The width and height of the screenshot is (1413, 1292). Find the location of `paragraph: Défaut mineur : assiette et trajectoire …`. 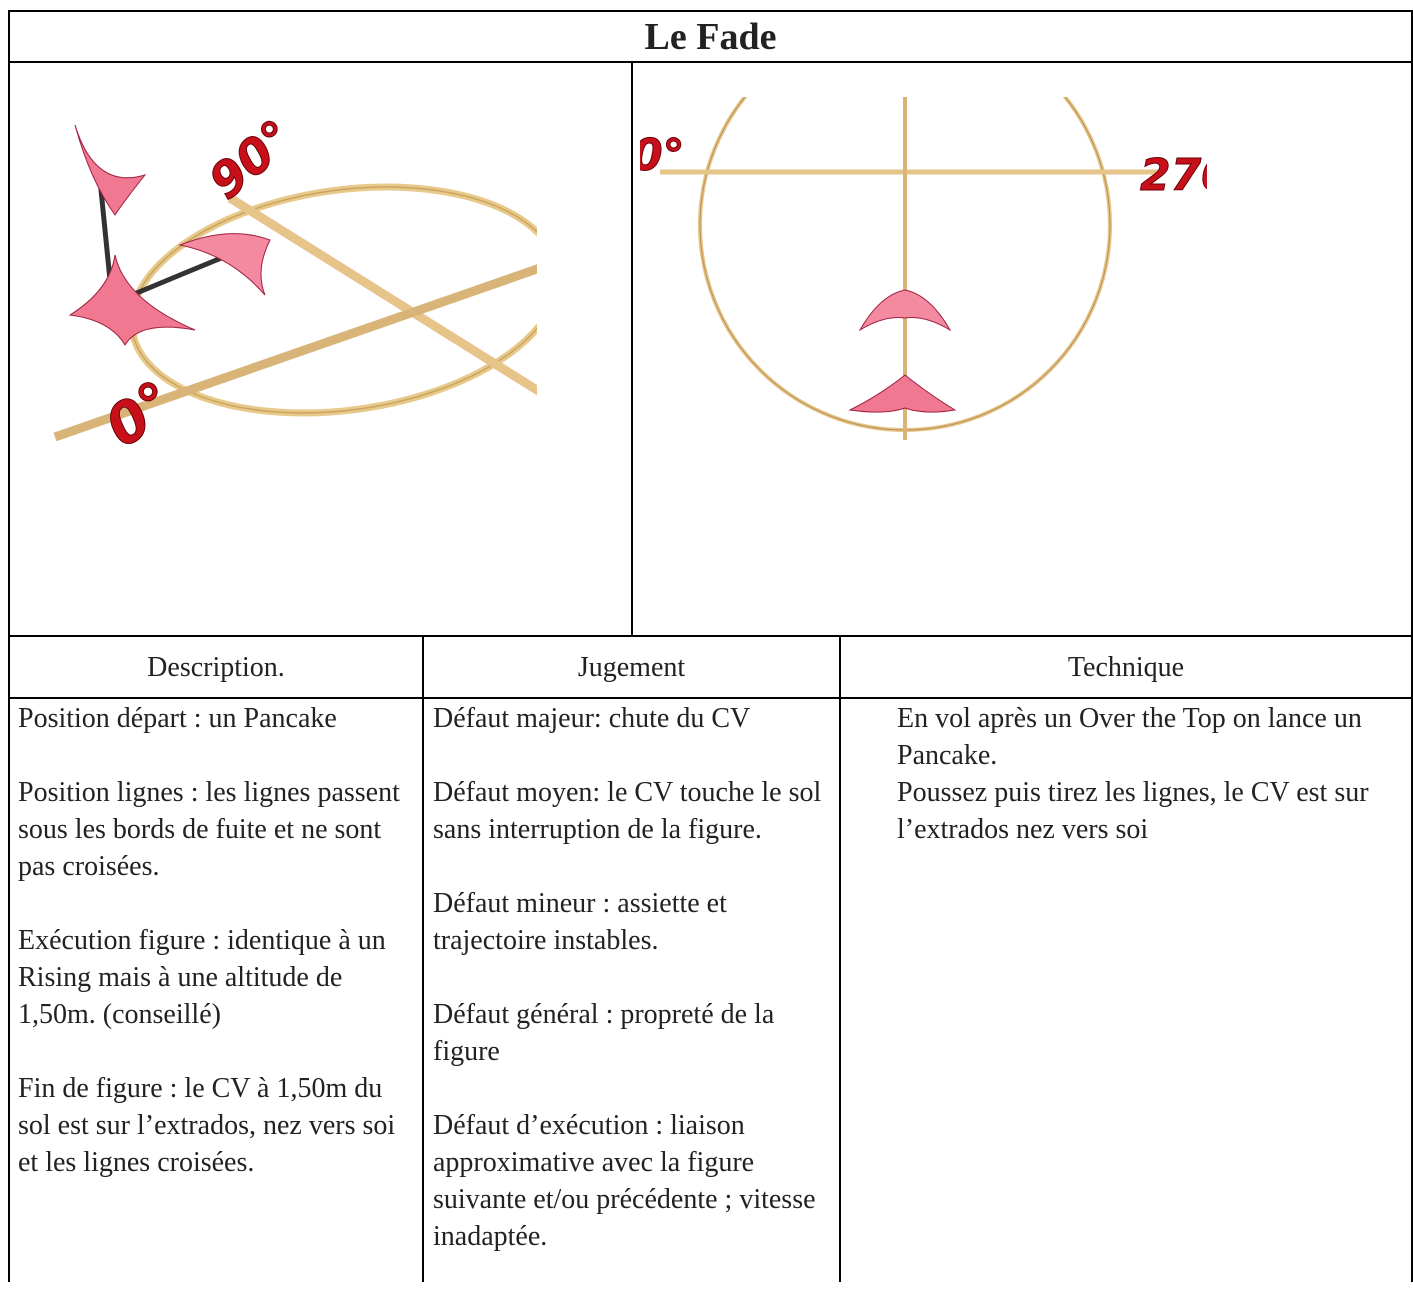

paragraph: Défaut mineur : assiette et trajectoire … is located at coordinates (580, 922).